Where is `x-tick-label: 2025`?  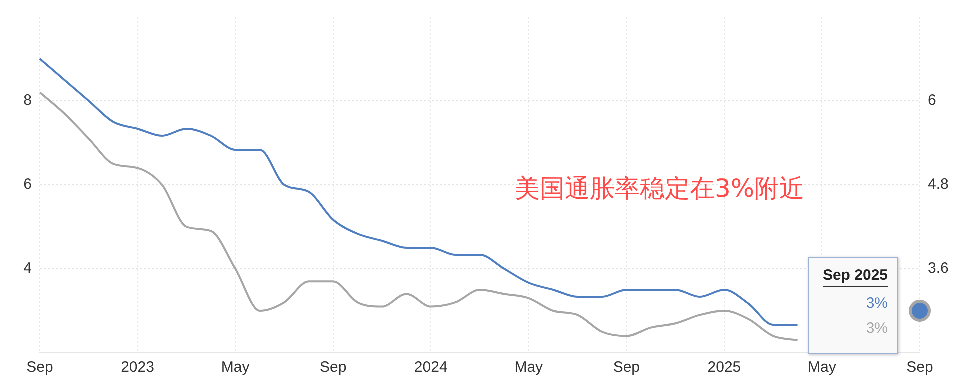 x-tick-label: 2025 is located at coordinates (725, 367).